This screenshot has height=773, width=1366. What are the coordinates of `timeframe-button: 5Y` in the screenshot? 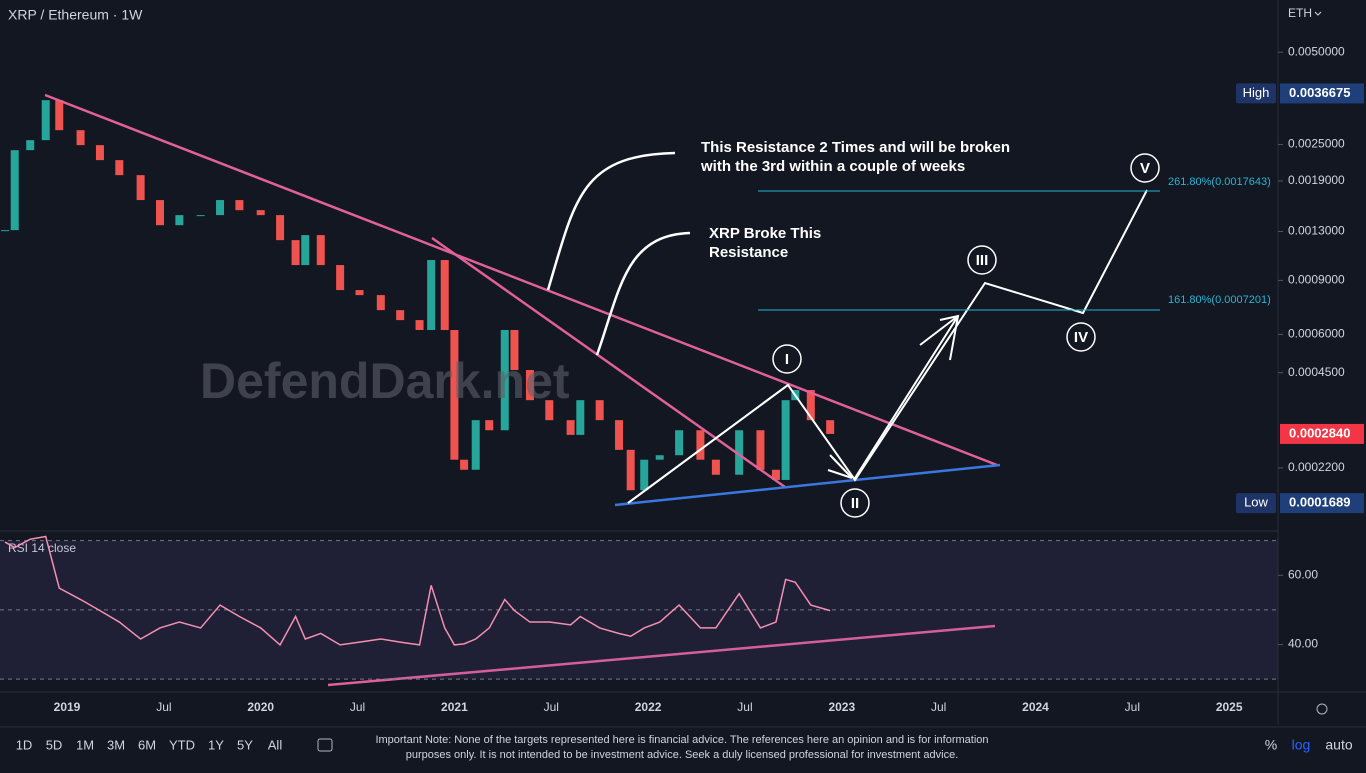 It's located at (245, 744).